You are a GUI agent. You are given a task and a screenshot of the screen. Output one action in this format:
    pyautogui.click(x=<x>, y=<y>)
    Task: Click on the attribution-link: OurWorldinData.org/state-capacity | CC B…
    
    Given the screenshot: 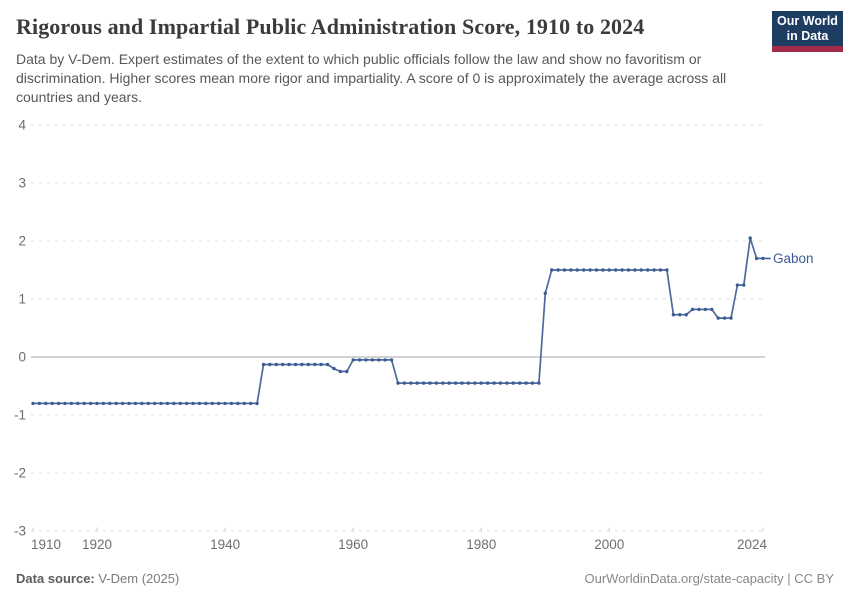 What is the action you would take?
    pyautogui.click(x=709, y=578)
    